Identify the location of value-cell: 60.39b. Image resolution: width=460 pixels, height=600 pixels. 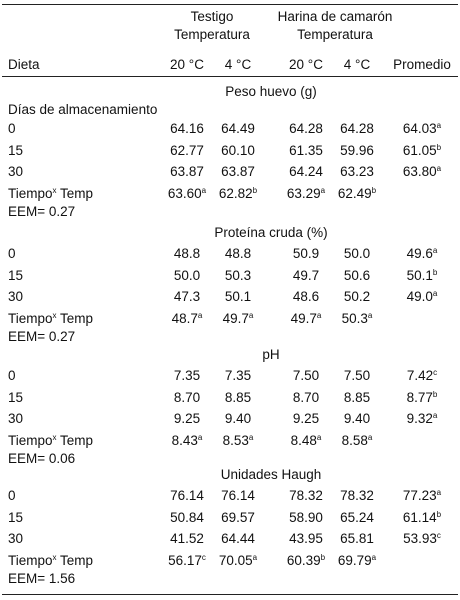
(306, 561).